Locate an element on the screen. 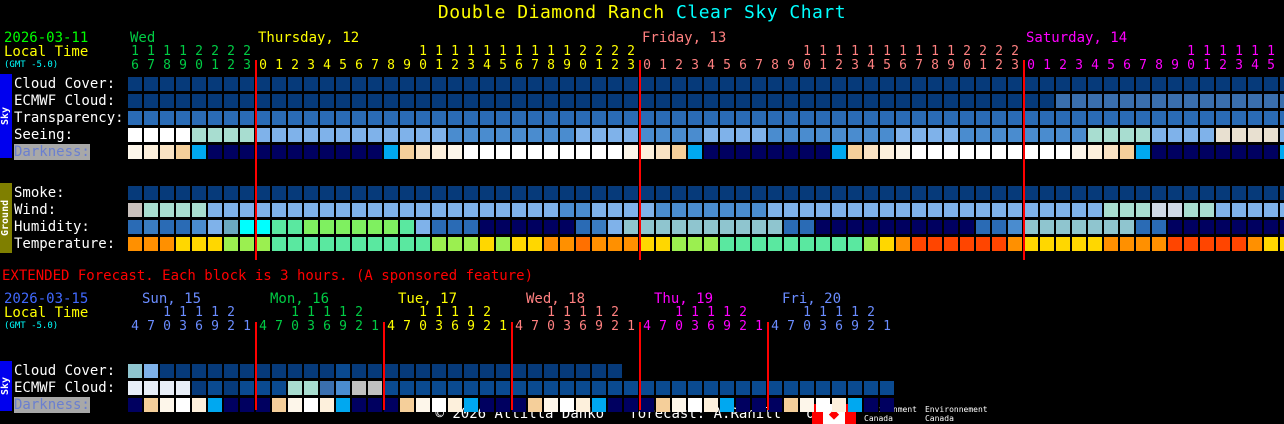 The image size is (1284, 424). group-strip-ground: Ground is located at coordinates (6, 218).